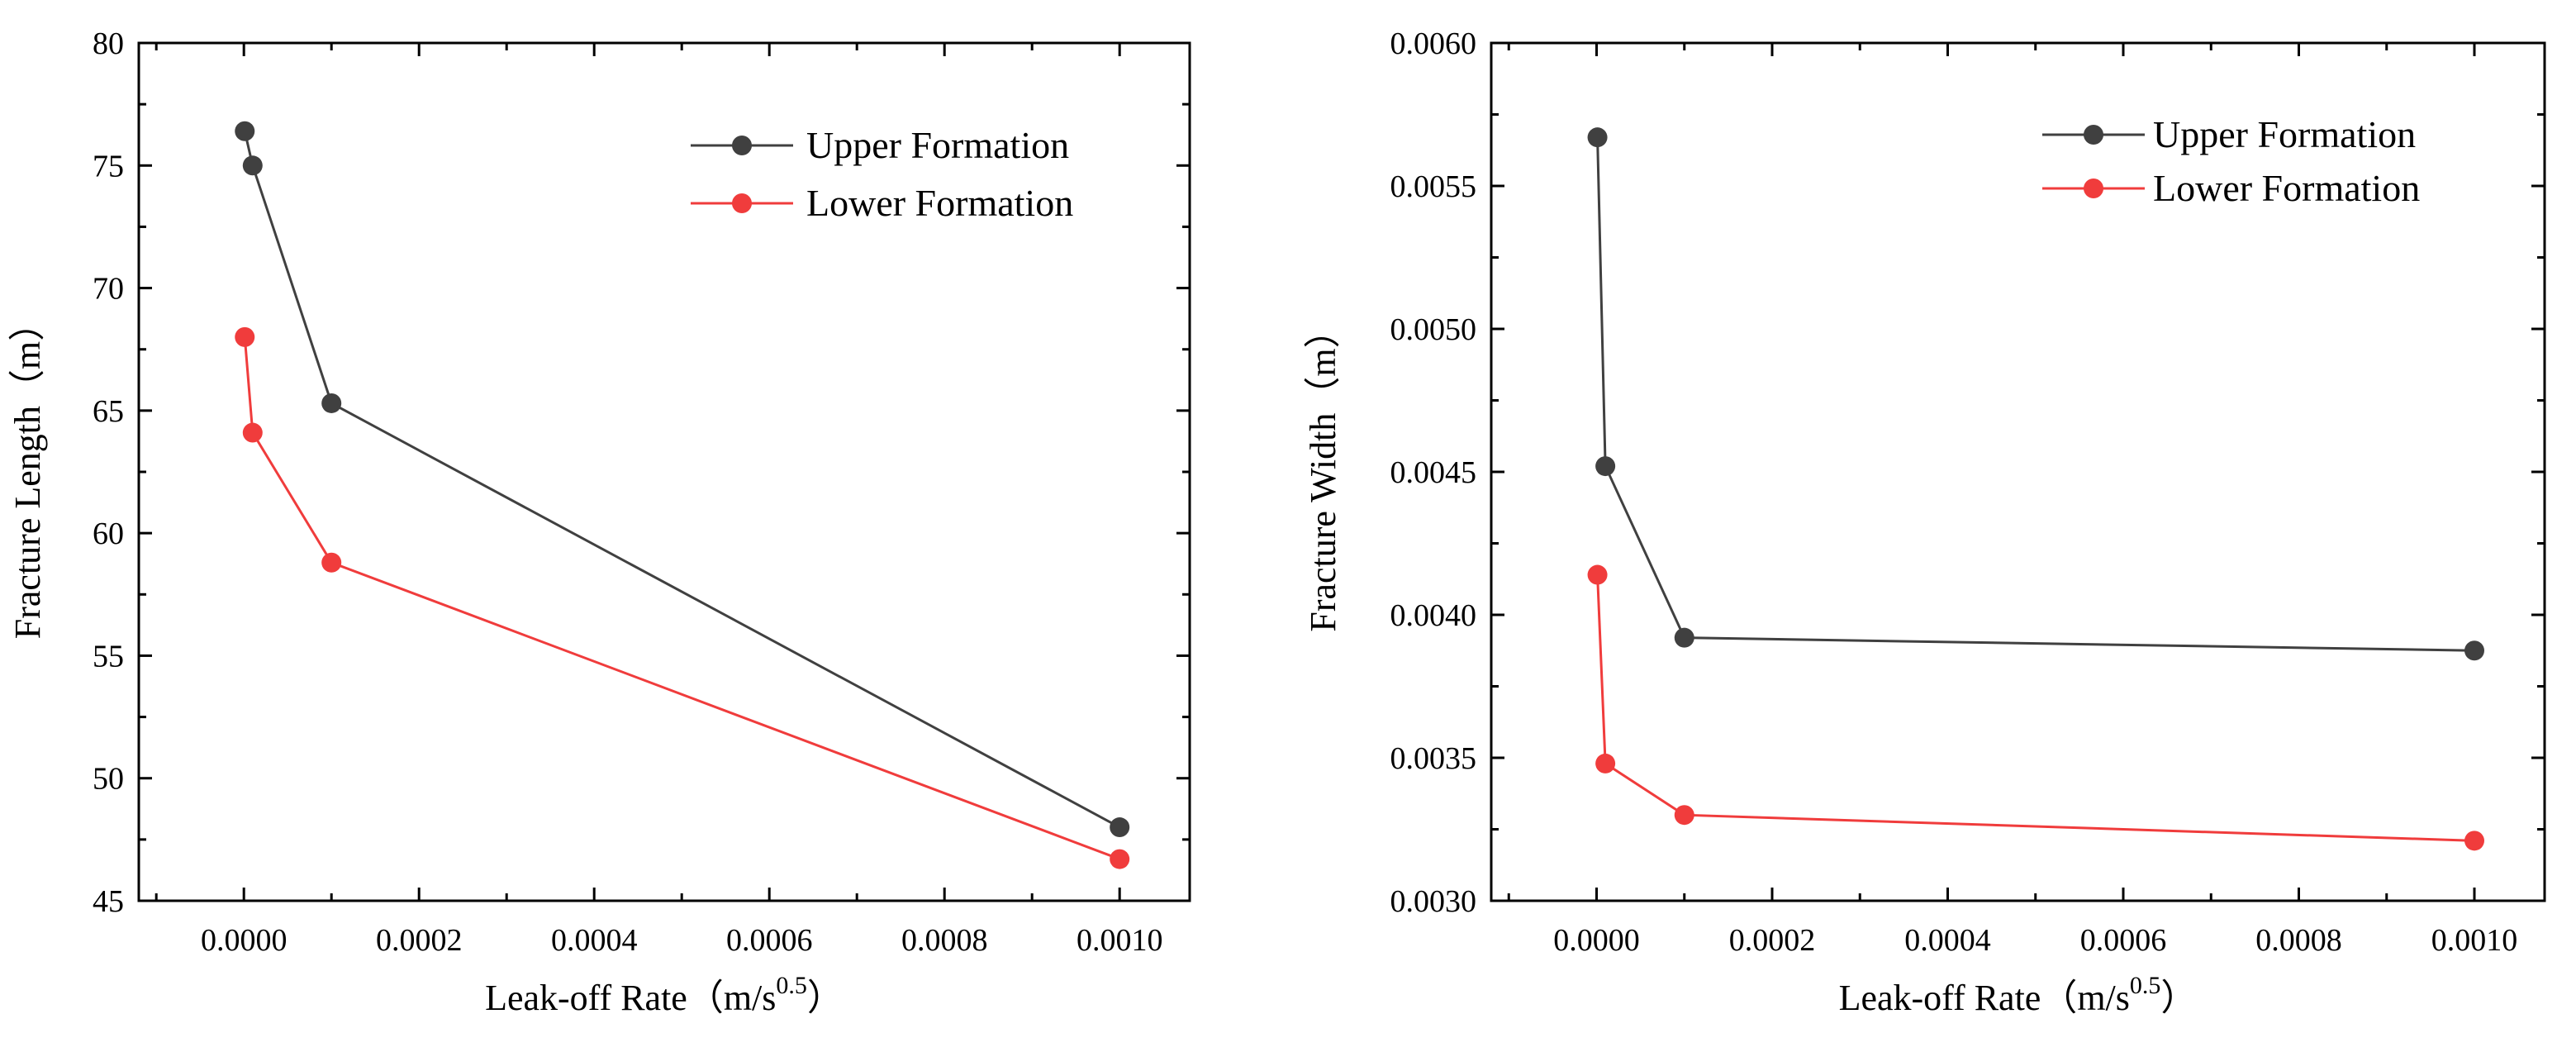  I want to click on y-tick-label: 0.0030, so click(1433, 901).